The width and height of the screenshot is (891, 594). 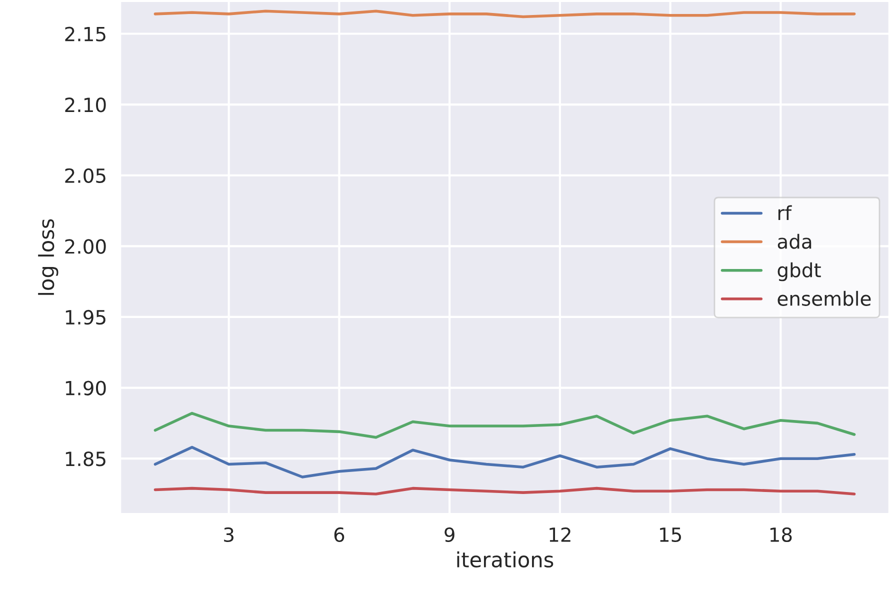 I want to click on x-tick-label: 15, so click(x=670, y=535).